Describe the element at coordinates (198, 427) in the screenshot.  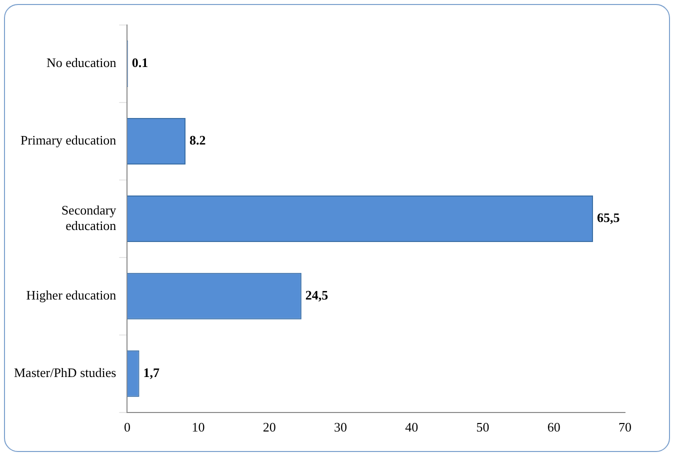
I see `x-tick-label: 10` at that location.